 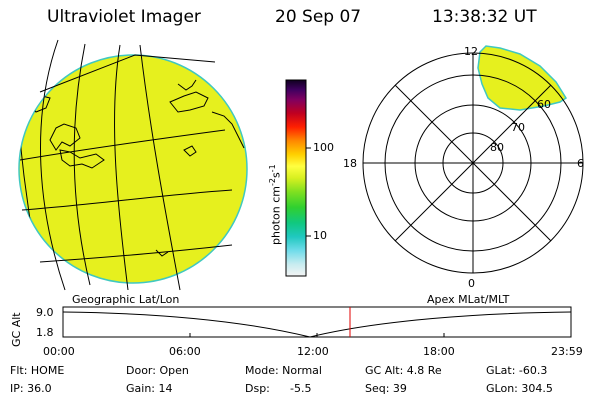 What do you see at coordinates (59, 351) in the screenshot?
I see `orbit-x-tick-label: 00:00` at bounding box center [59, 351].